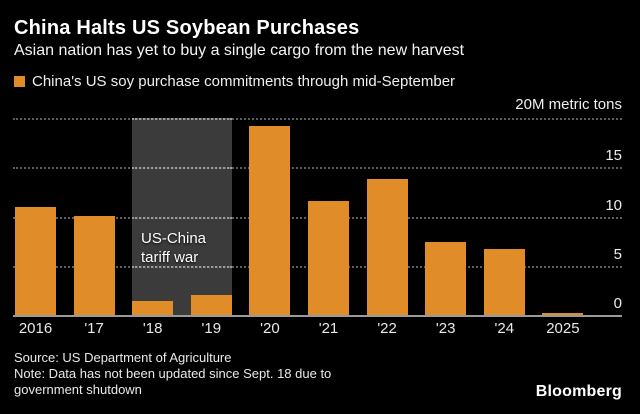 The image size is (640, 414). I want to click on bloomberg-logo: Bloomberg, so click(578, 391).